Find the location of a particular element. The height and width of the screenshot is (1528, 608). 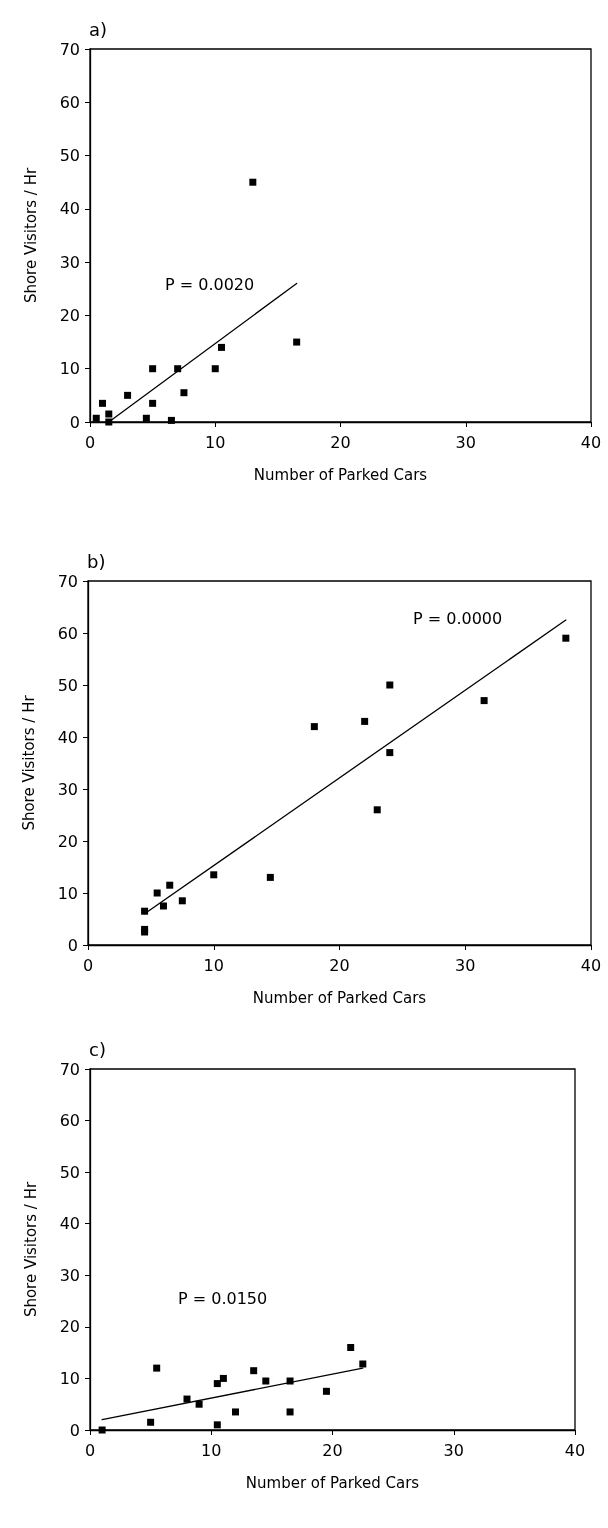

annotation: P = 0.0020 is located at coordinates (210, 284).